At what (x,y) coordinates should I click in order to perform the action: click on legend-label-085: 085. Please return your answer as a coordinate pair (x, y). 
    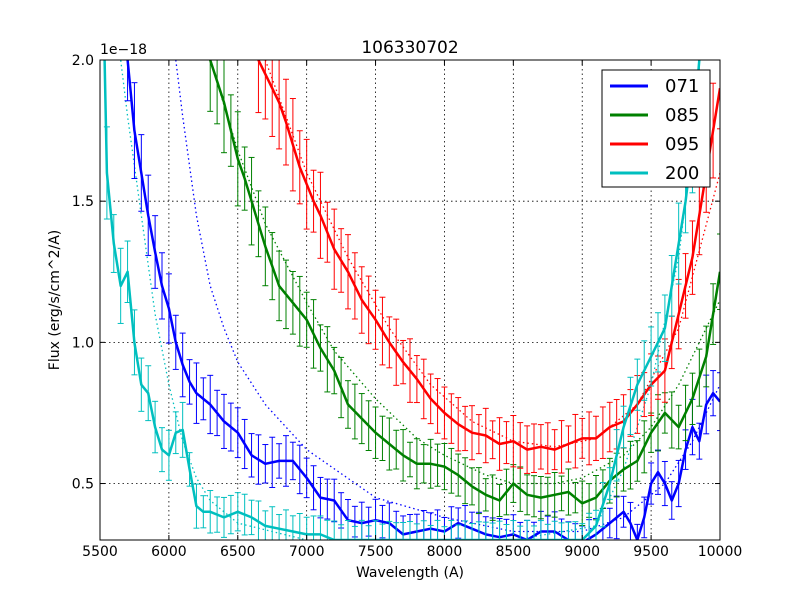
    Looking at the image, I should click on (682, 115).